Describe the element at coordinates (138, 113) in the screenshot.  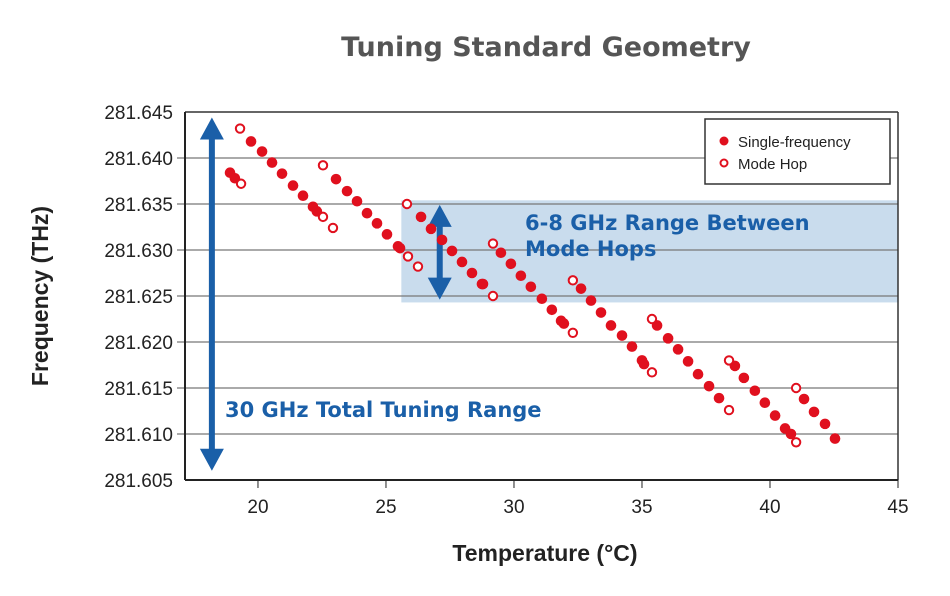
I see `y-tick-label: 281.645` at that location.